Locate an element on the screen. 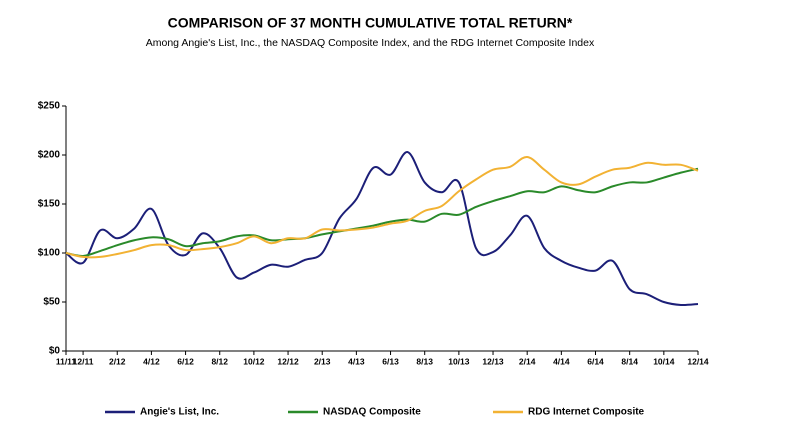  x-tick-label: 6/14 is located at coordinates (595, 361).